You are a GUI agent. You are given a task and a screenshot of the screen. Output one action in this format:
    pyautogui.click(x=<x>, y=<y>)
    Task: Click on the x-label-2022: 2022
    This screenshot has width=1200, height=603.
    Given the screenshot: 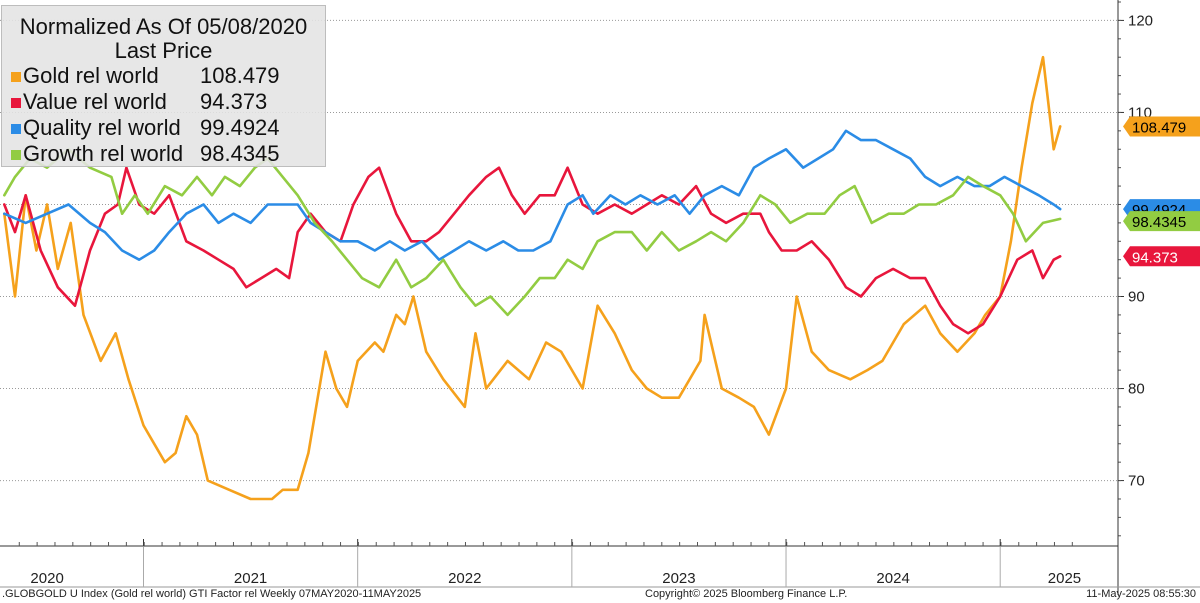 What is the action you would take?
    pyautogui.click(x=464, y=578)
    